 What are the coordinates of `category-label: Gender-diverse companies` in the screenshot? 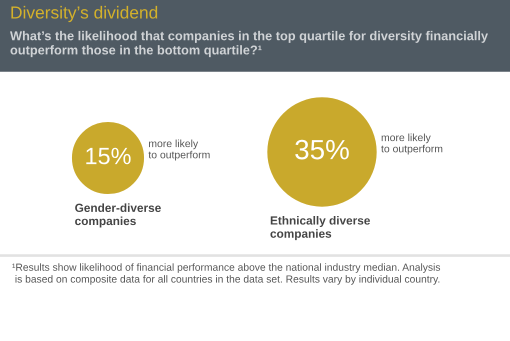 It's located at (118, 215).